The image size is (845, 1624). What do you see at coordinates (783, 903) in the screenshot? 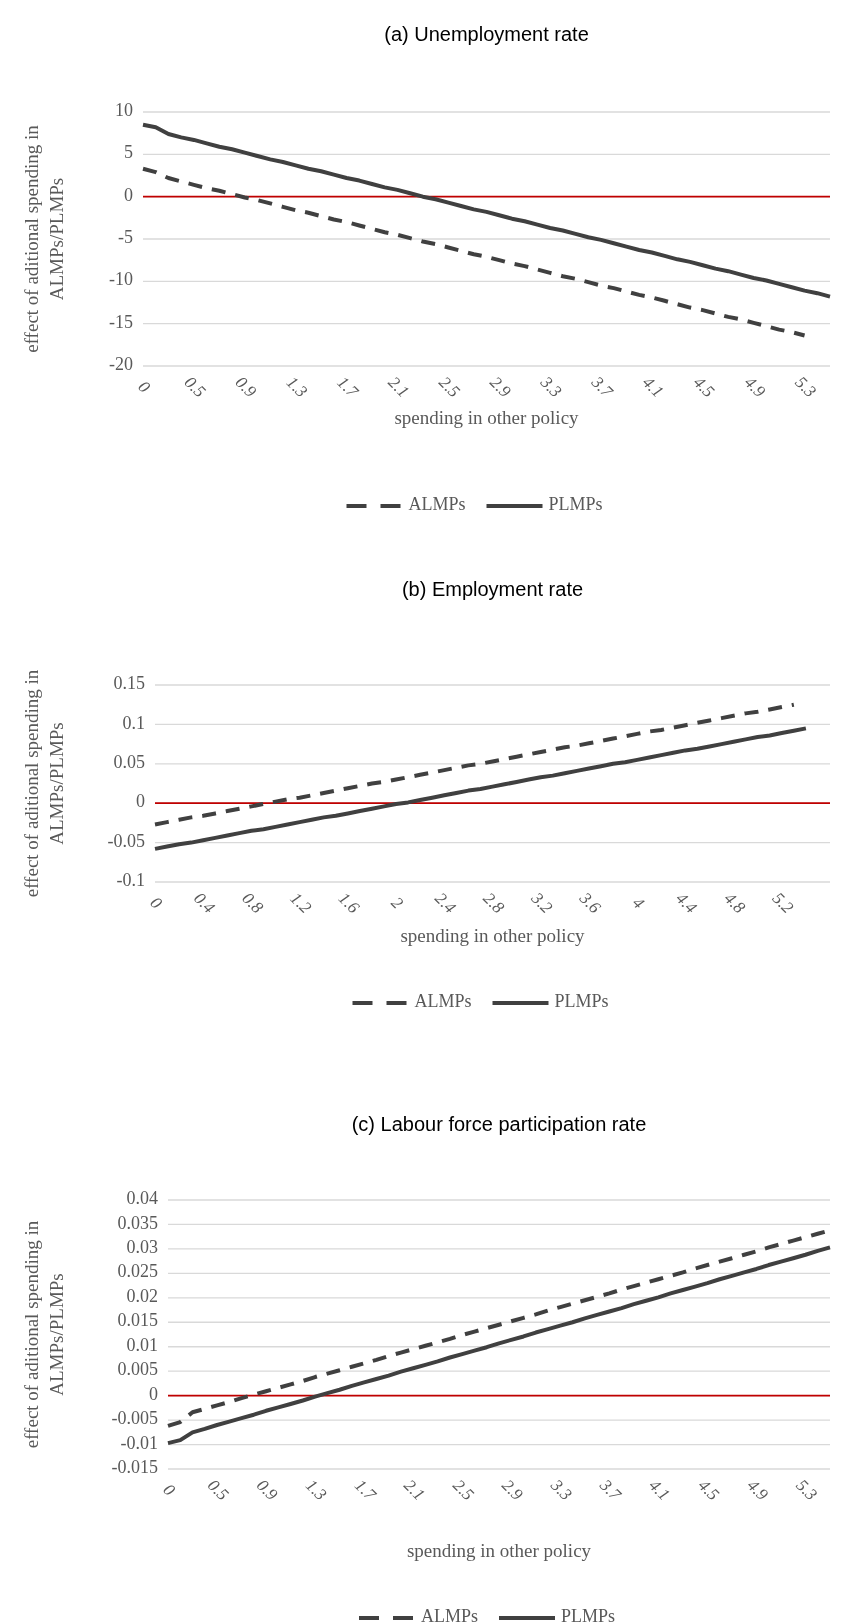
I see `x-tick-label: 5.2` at bounding box center [783, 903].